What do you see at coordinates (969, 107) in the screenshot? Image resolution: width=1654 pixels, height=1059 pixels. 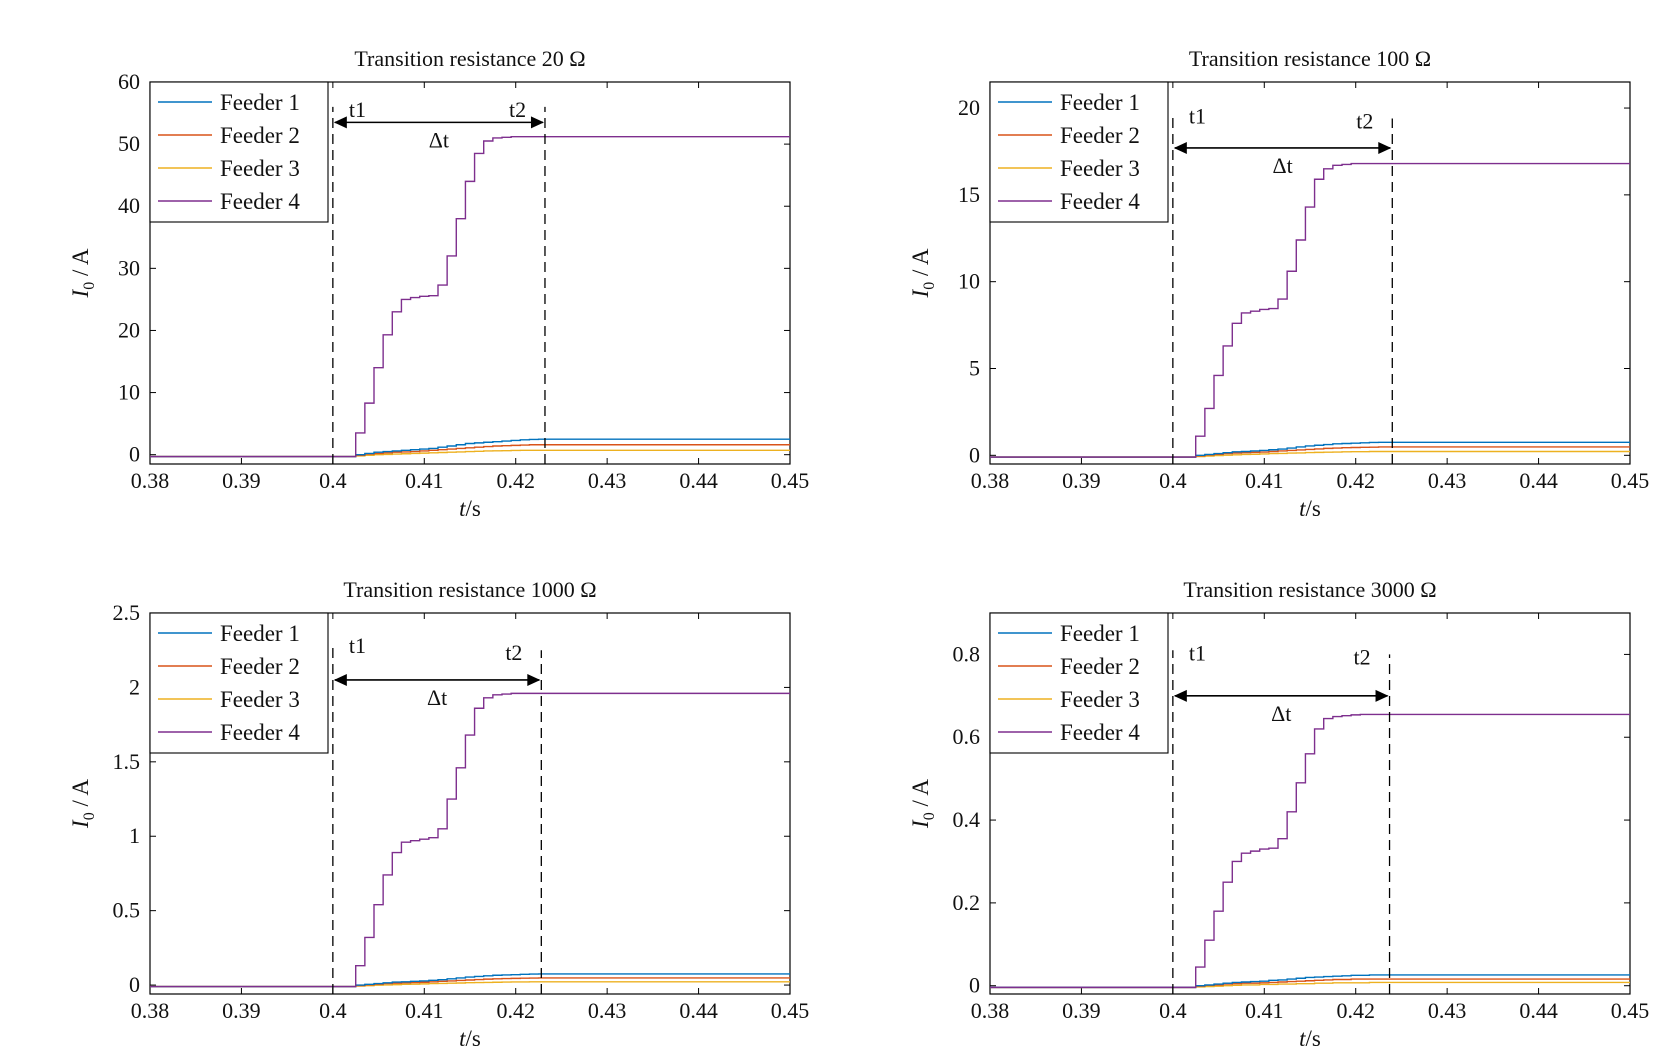 I see `y-tick-label: 20` at bounding box center [969, 107].